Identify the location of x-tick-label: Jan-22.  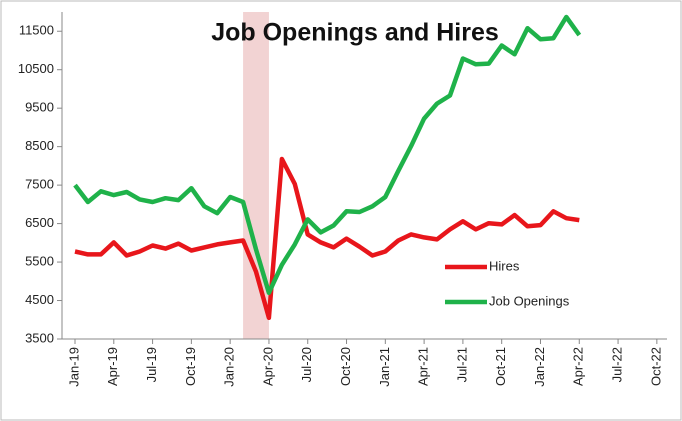
(539, 367).